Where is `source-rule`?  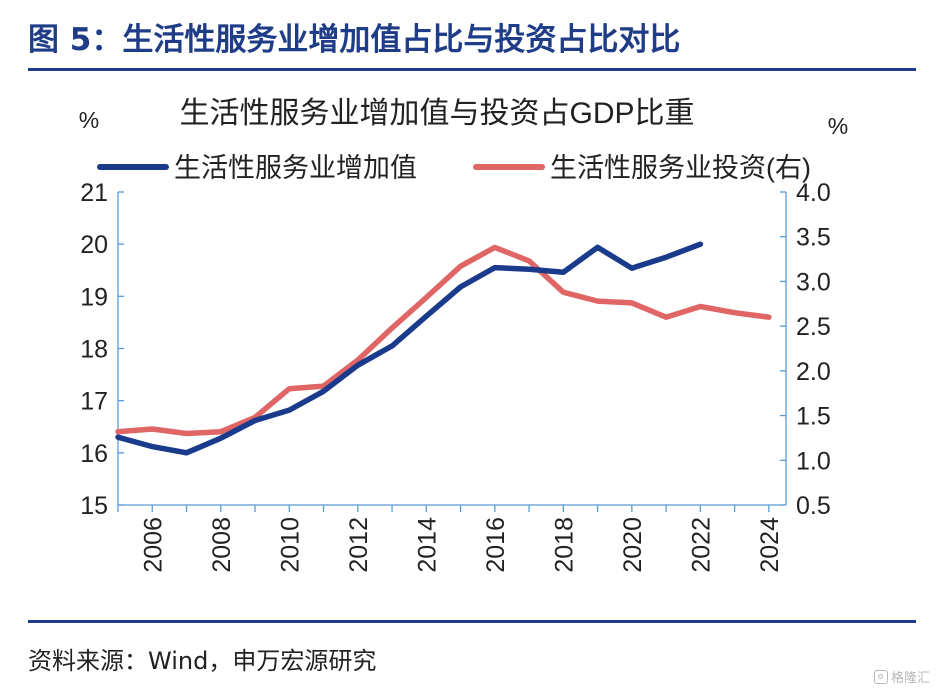 source-rule is located at coordinates (472, 621).